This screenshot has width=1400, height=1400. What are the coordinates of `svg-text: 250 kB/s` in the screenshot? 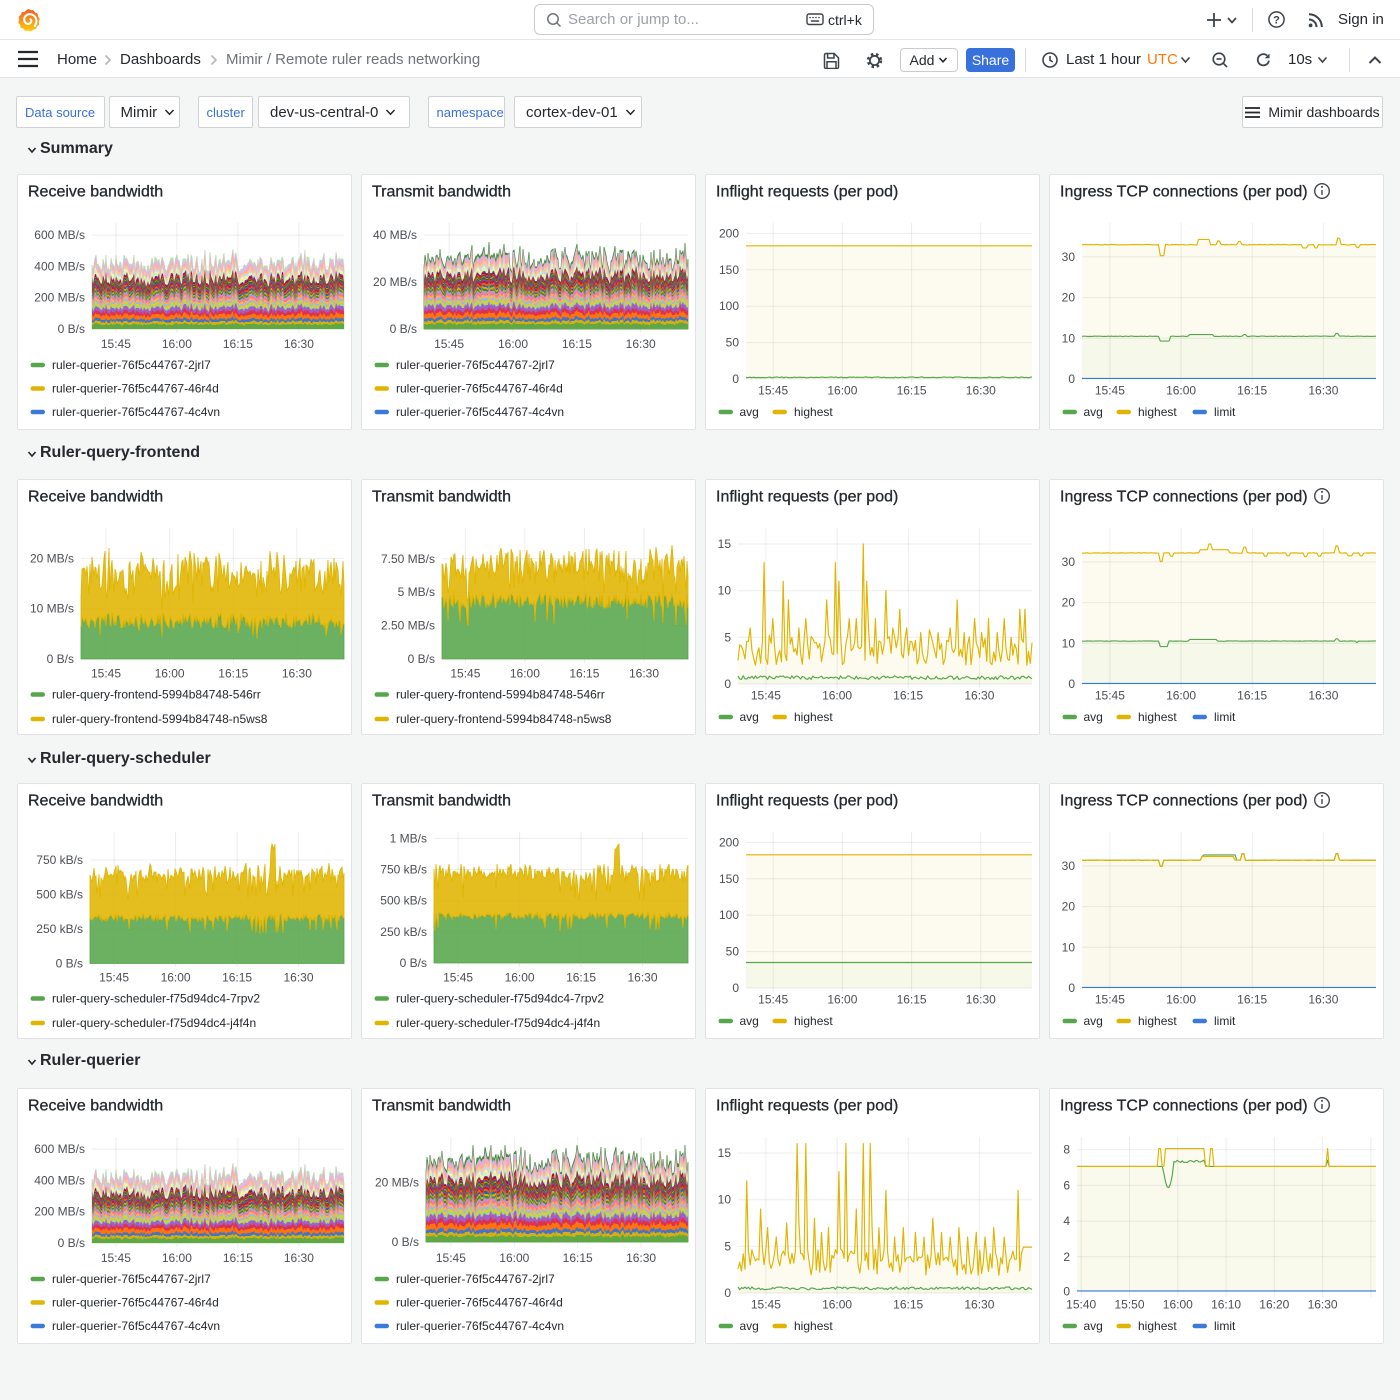 It's located at (59, 929).